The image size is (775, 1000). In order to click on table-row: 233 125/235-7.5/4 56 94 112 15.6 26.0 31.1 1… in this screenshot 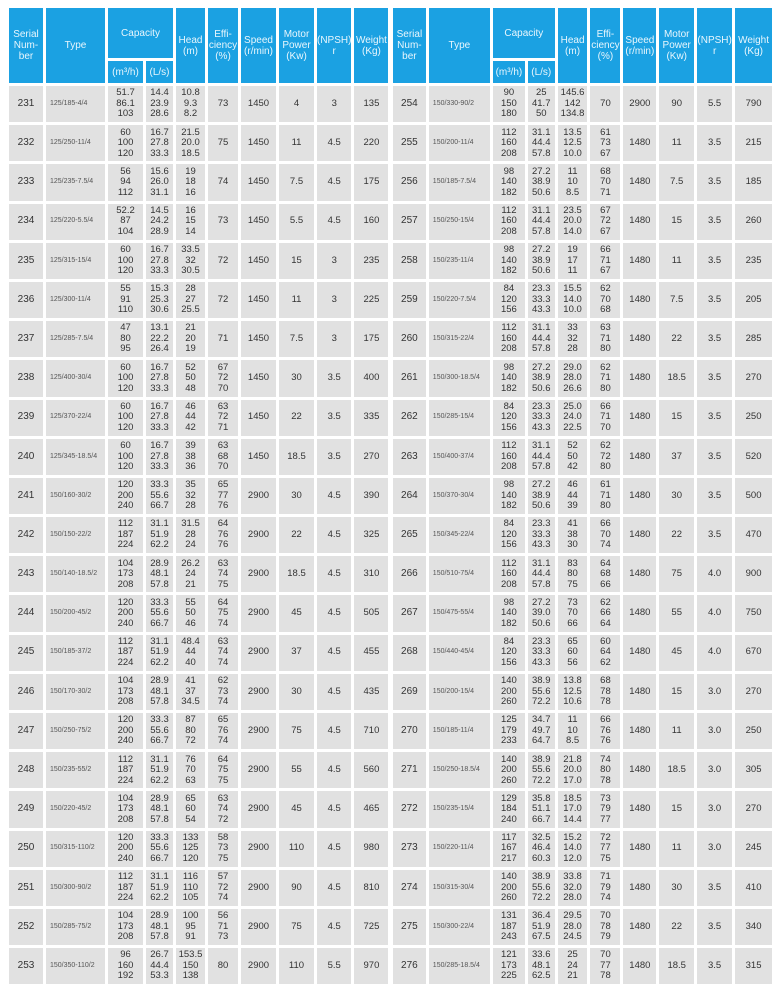, I will do `click(199, 182)`.